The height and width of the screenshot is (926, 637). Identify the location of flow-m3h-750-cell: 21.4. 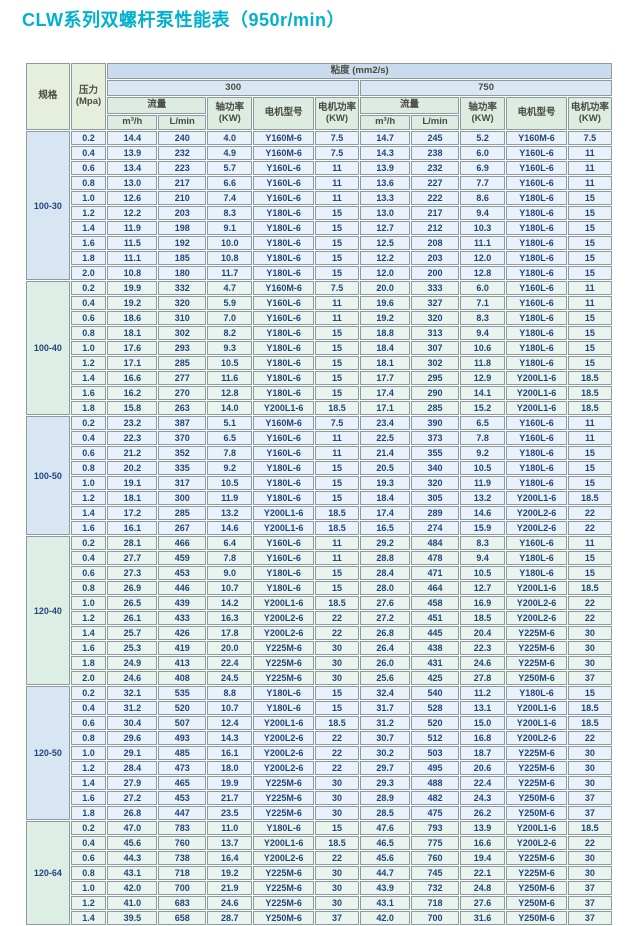
(385, 453).